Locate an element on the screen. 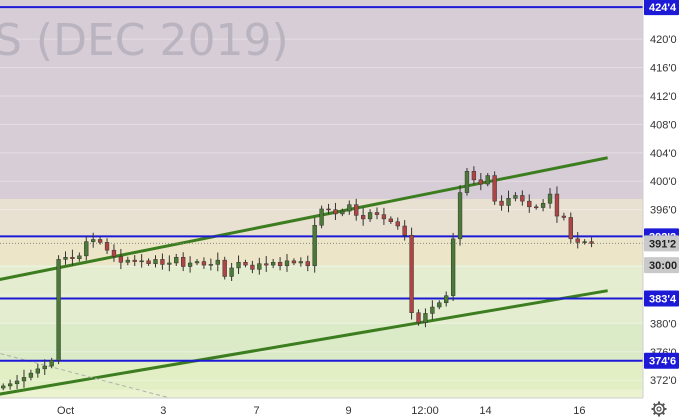  price-level-badge-text: 374'6 is located at coordinates (662, 362).